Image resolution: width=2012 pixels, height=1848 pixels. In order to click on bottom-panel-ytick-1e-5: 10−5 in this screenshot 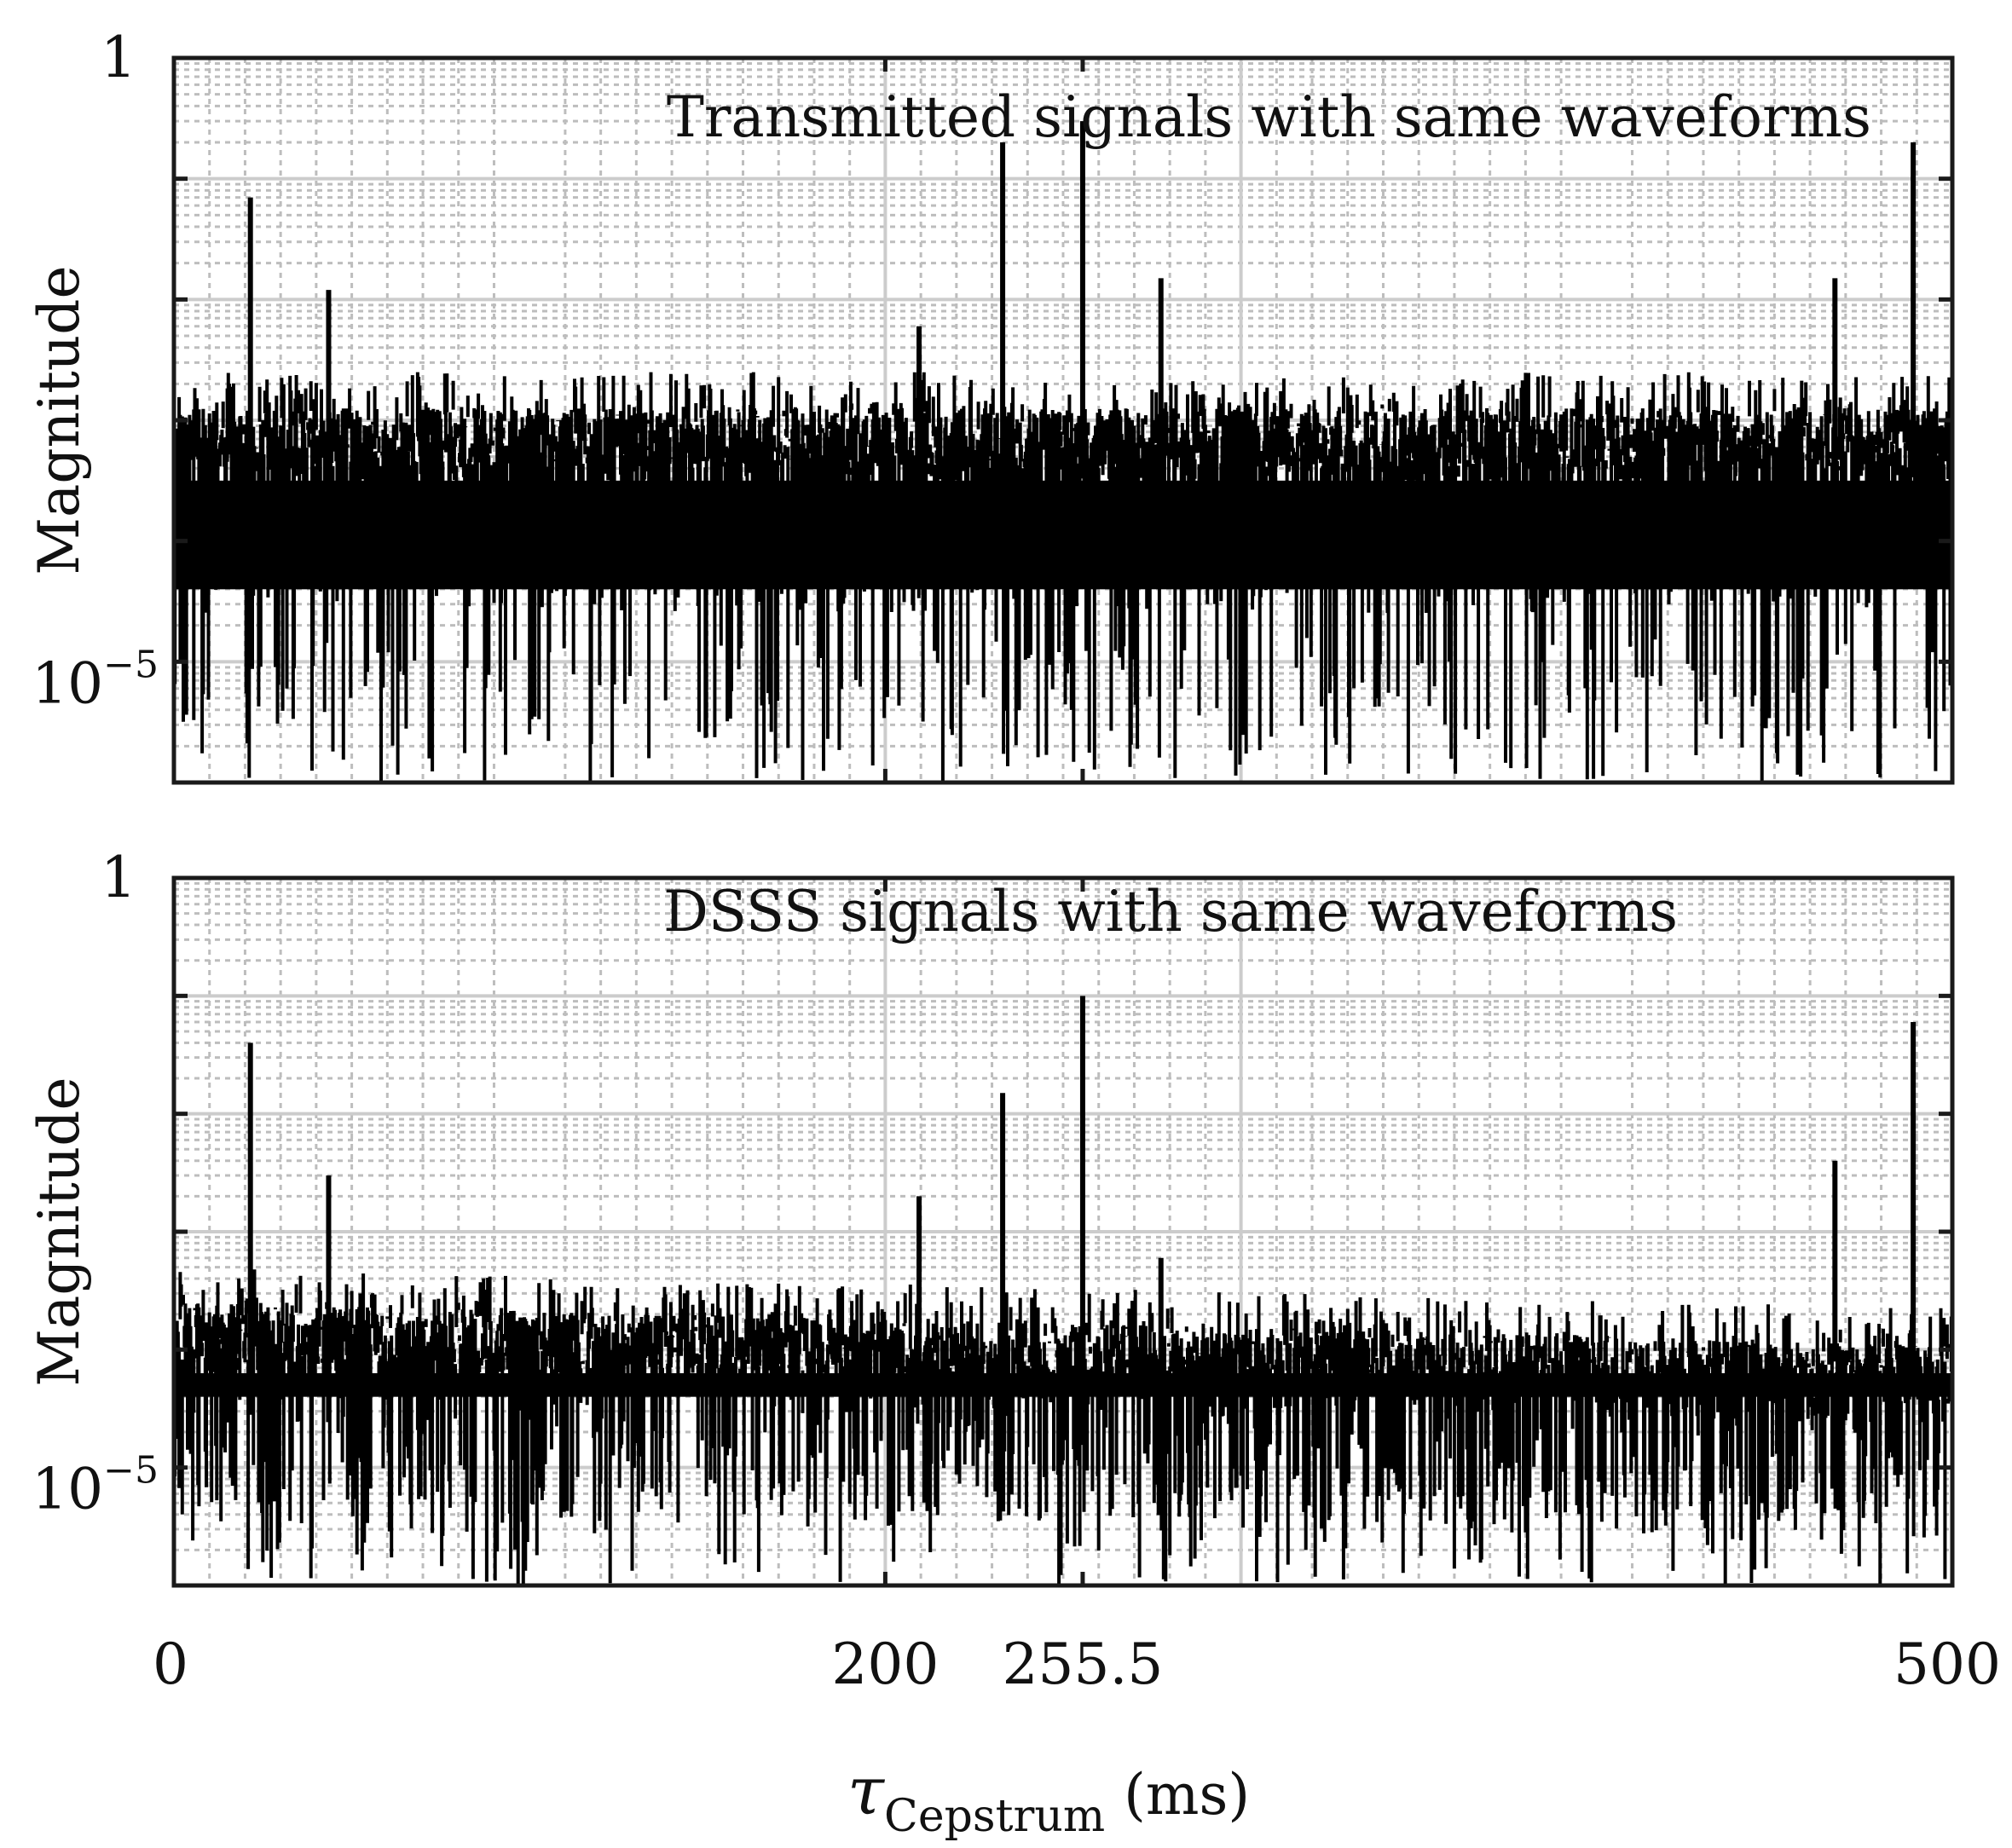, I will do `click(96, 1485)`.